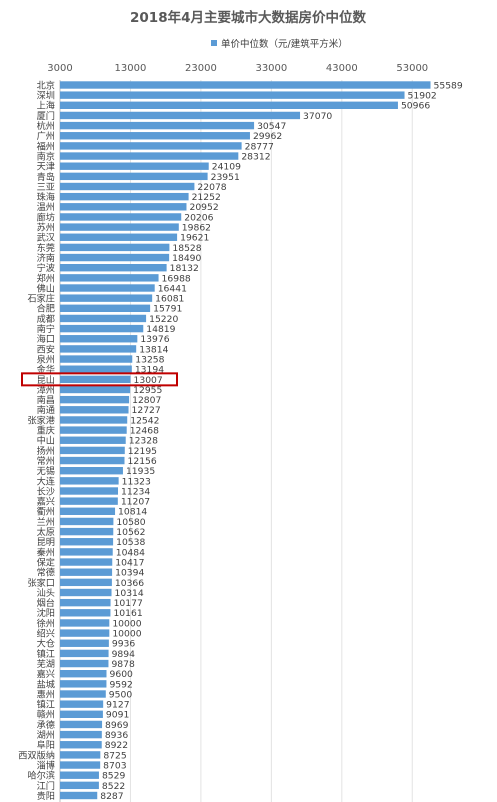 The image size is (497, 802). Describe the element at coordinates (201, 68) in the screenshot. I see `x-tick-label: 23000` at that location.